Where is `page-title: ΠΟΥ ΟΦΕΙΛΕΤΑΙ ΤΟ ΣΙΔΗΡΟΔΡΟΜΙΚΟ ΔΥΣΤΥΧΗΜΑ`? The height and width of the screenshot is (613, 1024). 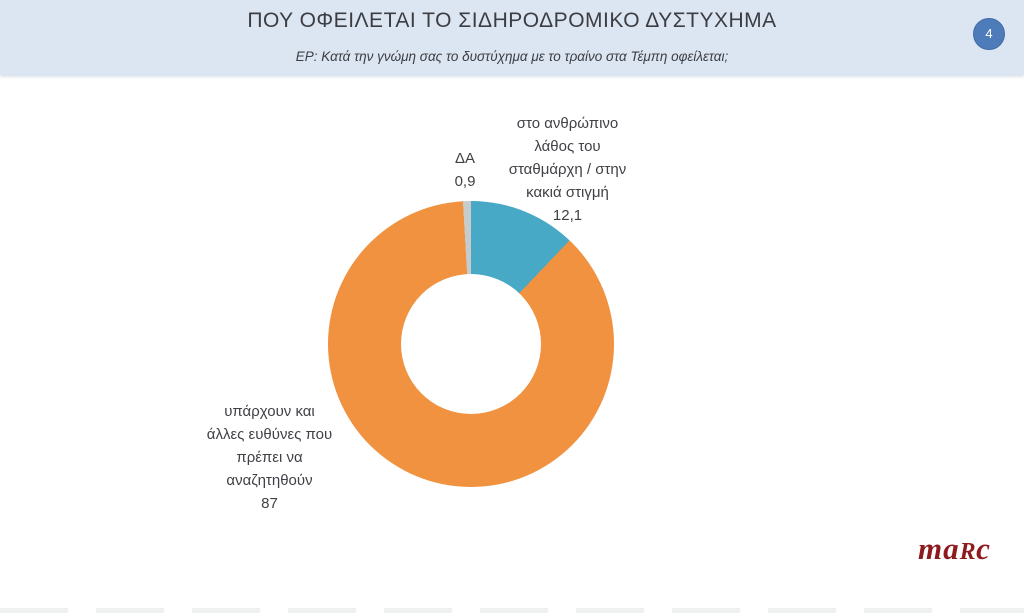 page-title: ΠΟΥ ΟΦΕΙΛΕΤΑΙ ΤΟ ΣΙΔΗΡΟΔΡΟΜΙΚΟ ΔΥΣΤΥΧΗΜΑ is located at coordinates (512, 20).